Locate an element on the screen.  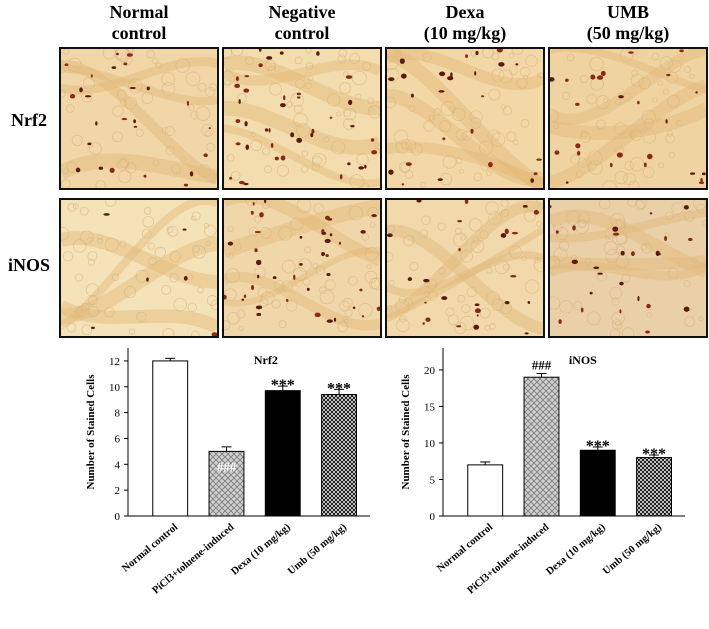
y-tick-label: 2 is located at coordinates (118, 491).